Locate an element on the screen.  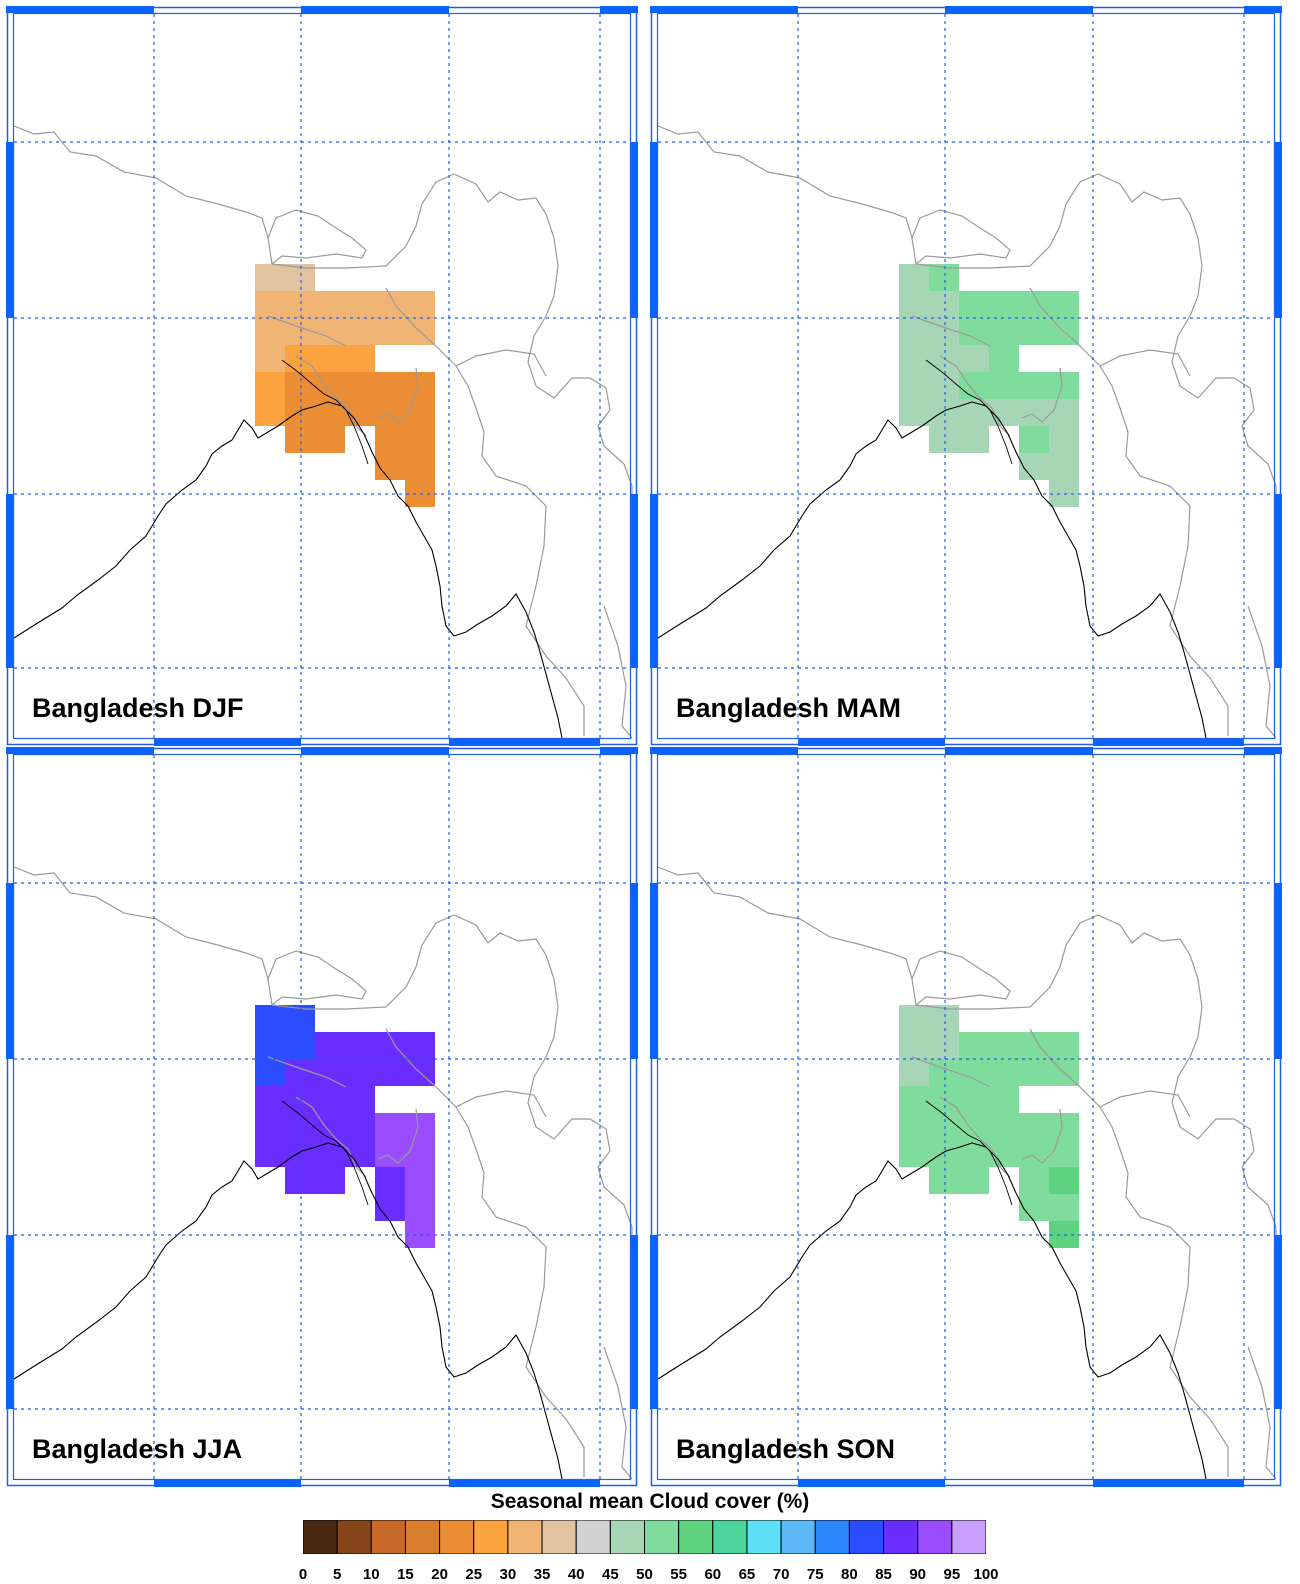
river-line is located at coordinates (969, 412).